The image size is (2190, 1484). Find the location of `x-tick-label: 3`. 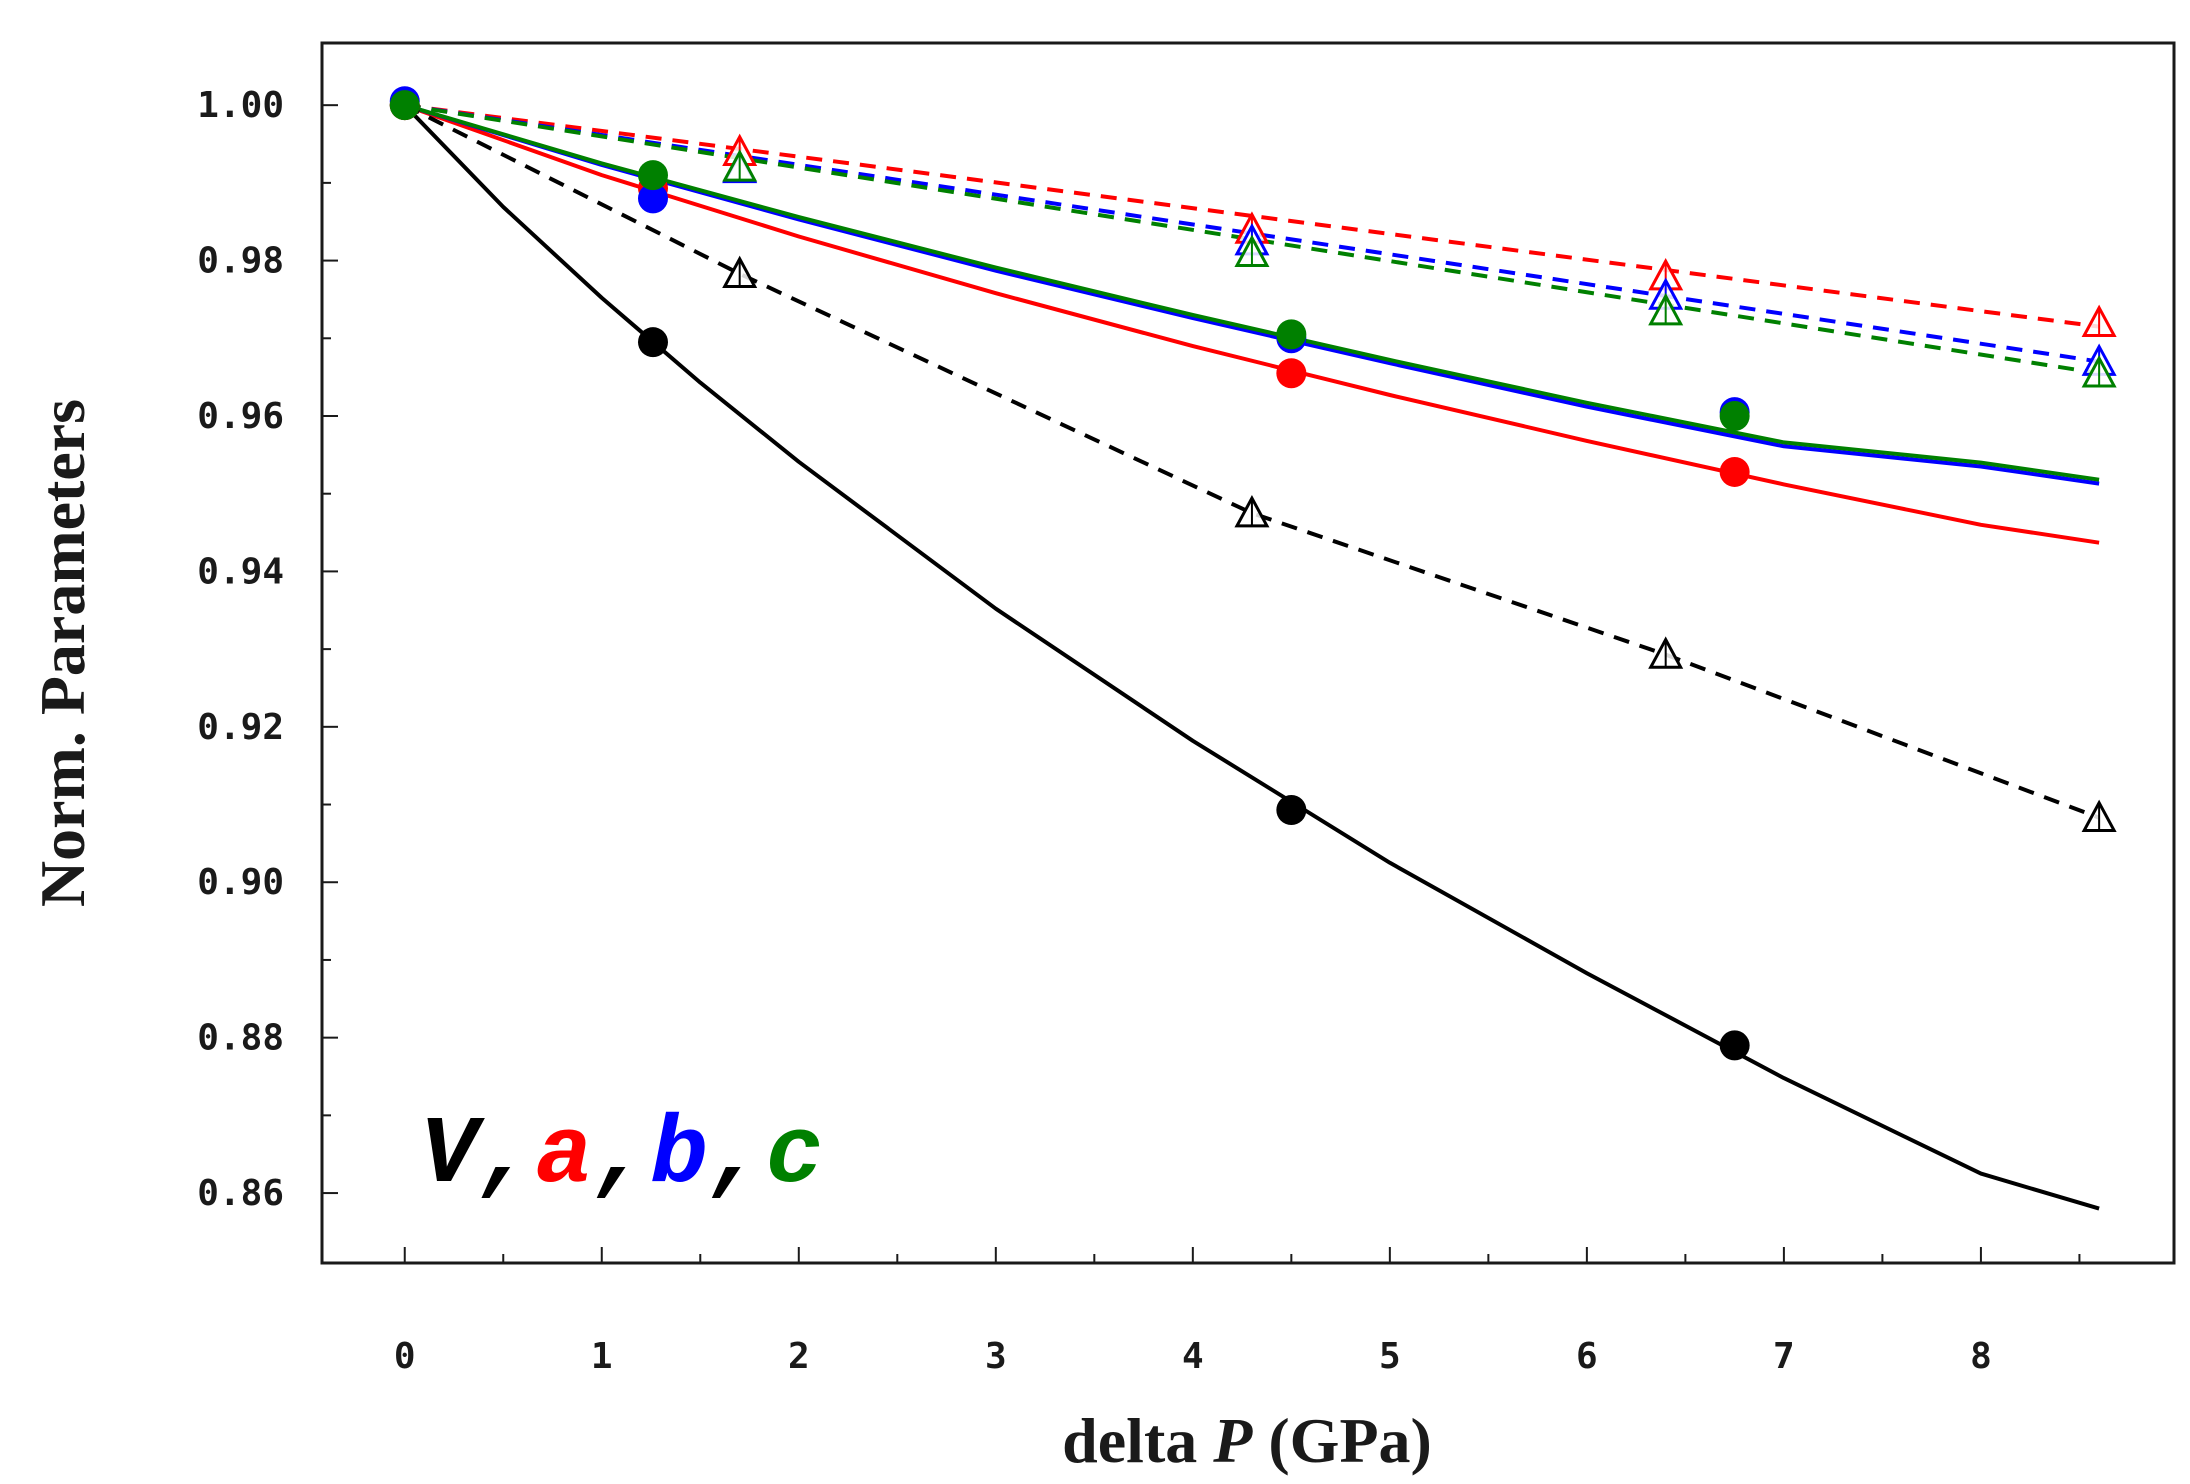

x-tick-label: 3 is located at coordinates (996, 1356).